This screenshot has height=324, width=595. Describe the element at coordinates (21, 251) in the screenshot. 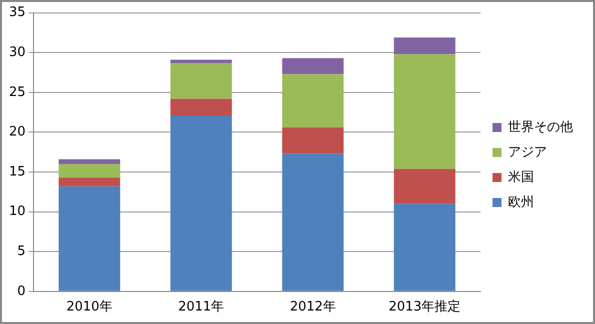

I see `y-tick-label: 5` at that location.